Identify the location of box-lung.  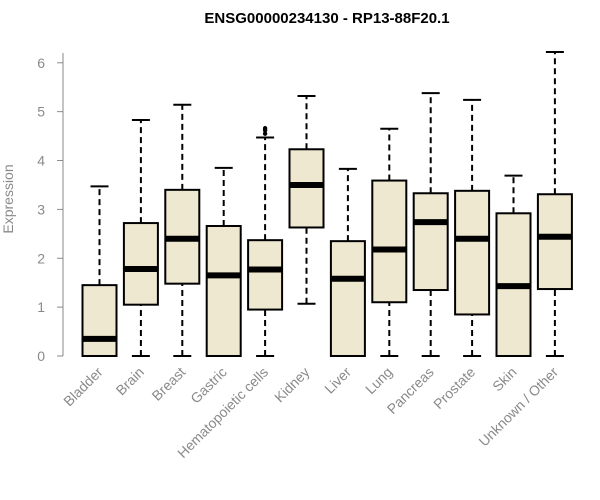
(389, 242).